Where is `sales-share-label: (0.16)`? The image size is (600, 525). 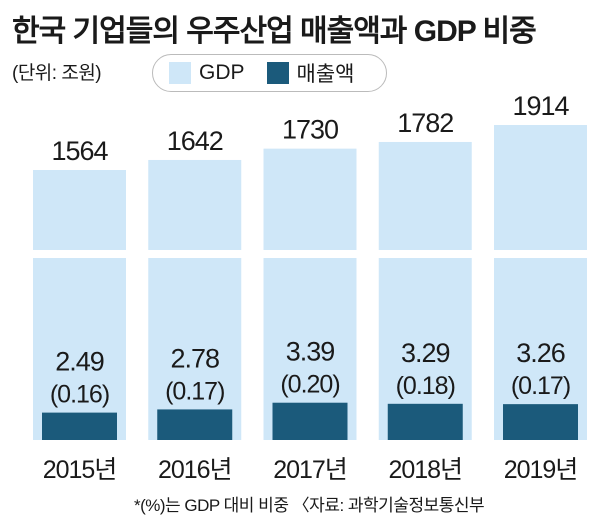
sales-share-label: (0.16) is located at coordinates (79, 395).